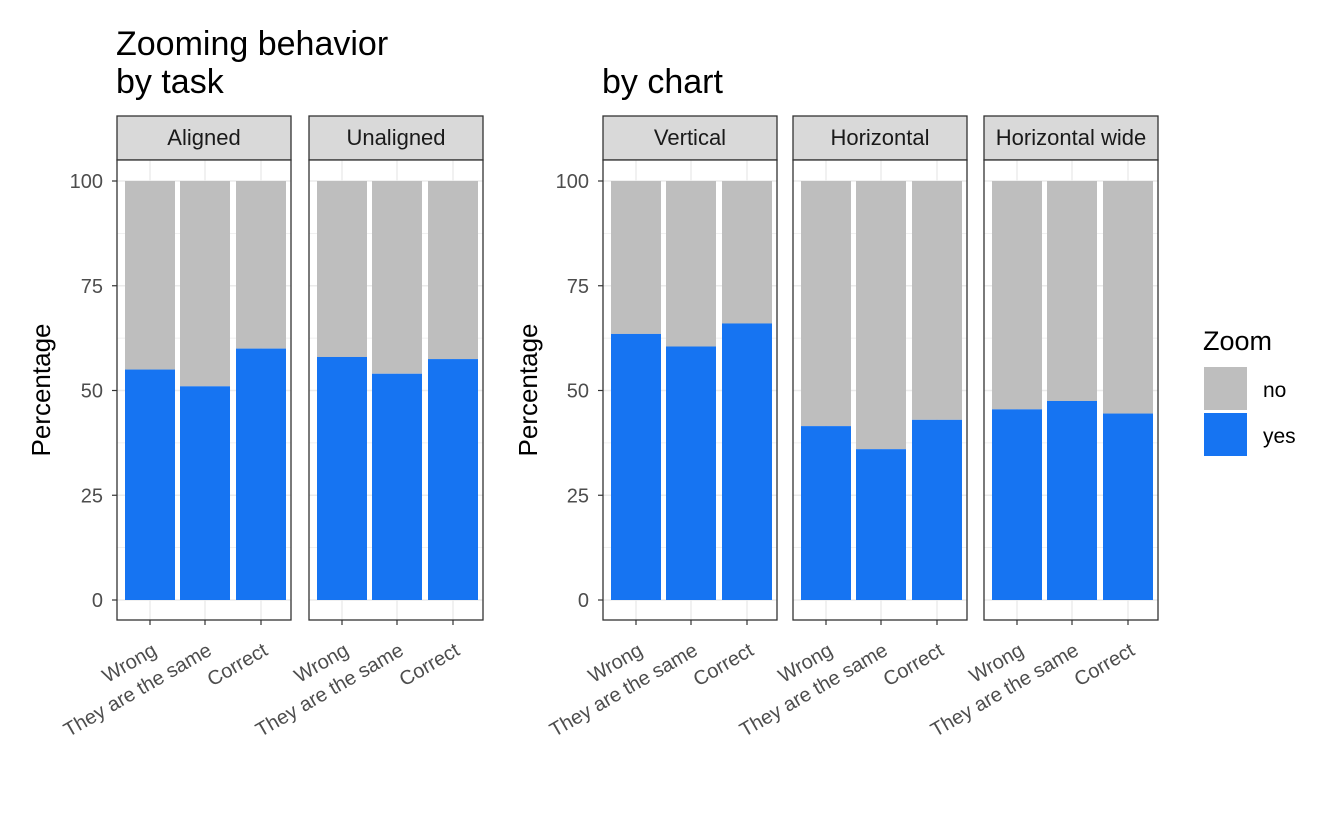  Describe the element at coordinates (1237, 341) in the screenshot. I see `legend-title: Zoom` at that location.